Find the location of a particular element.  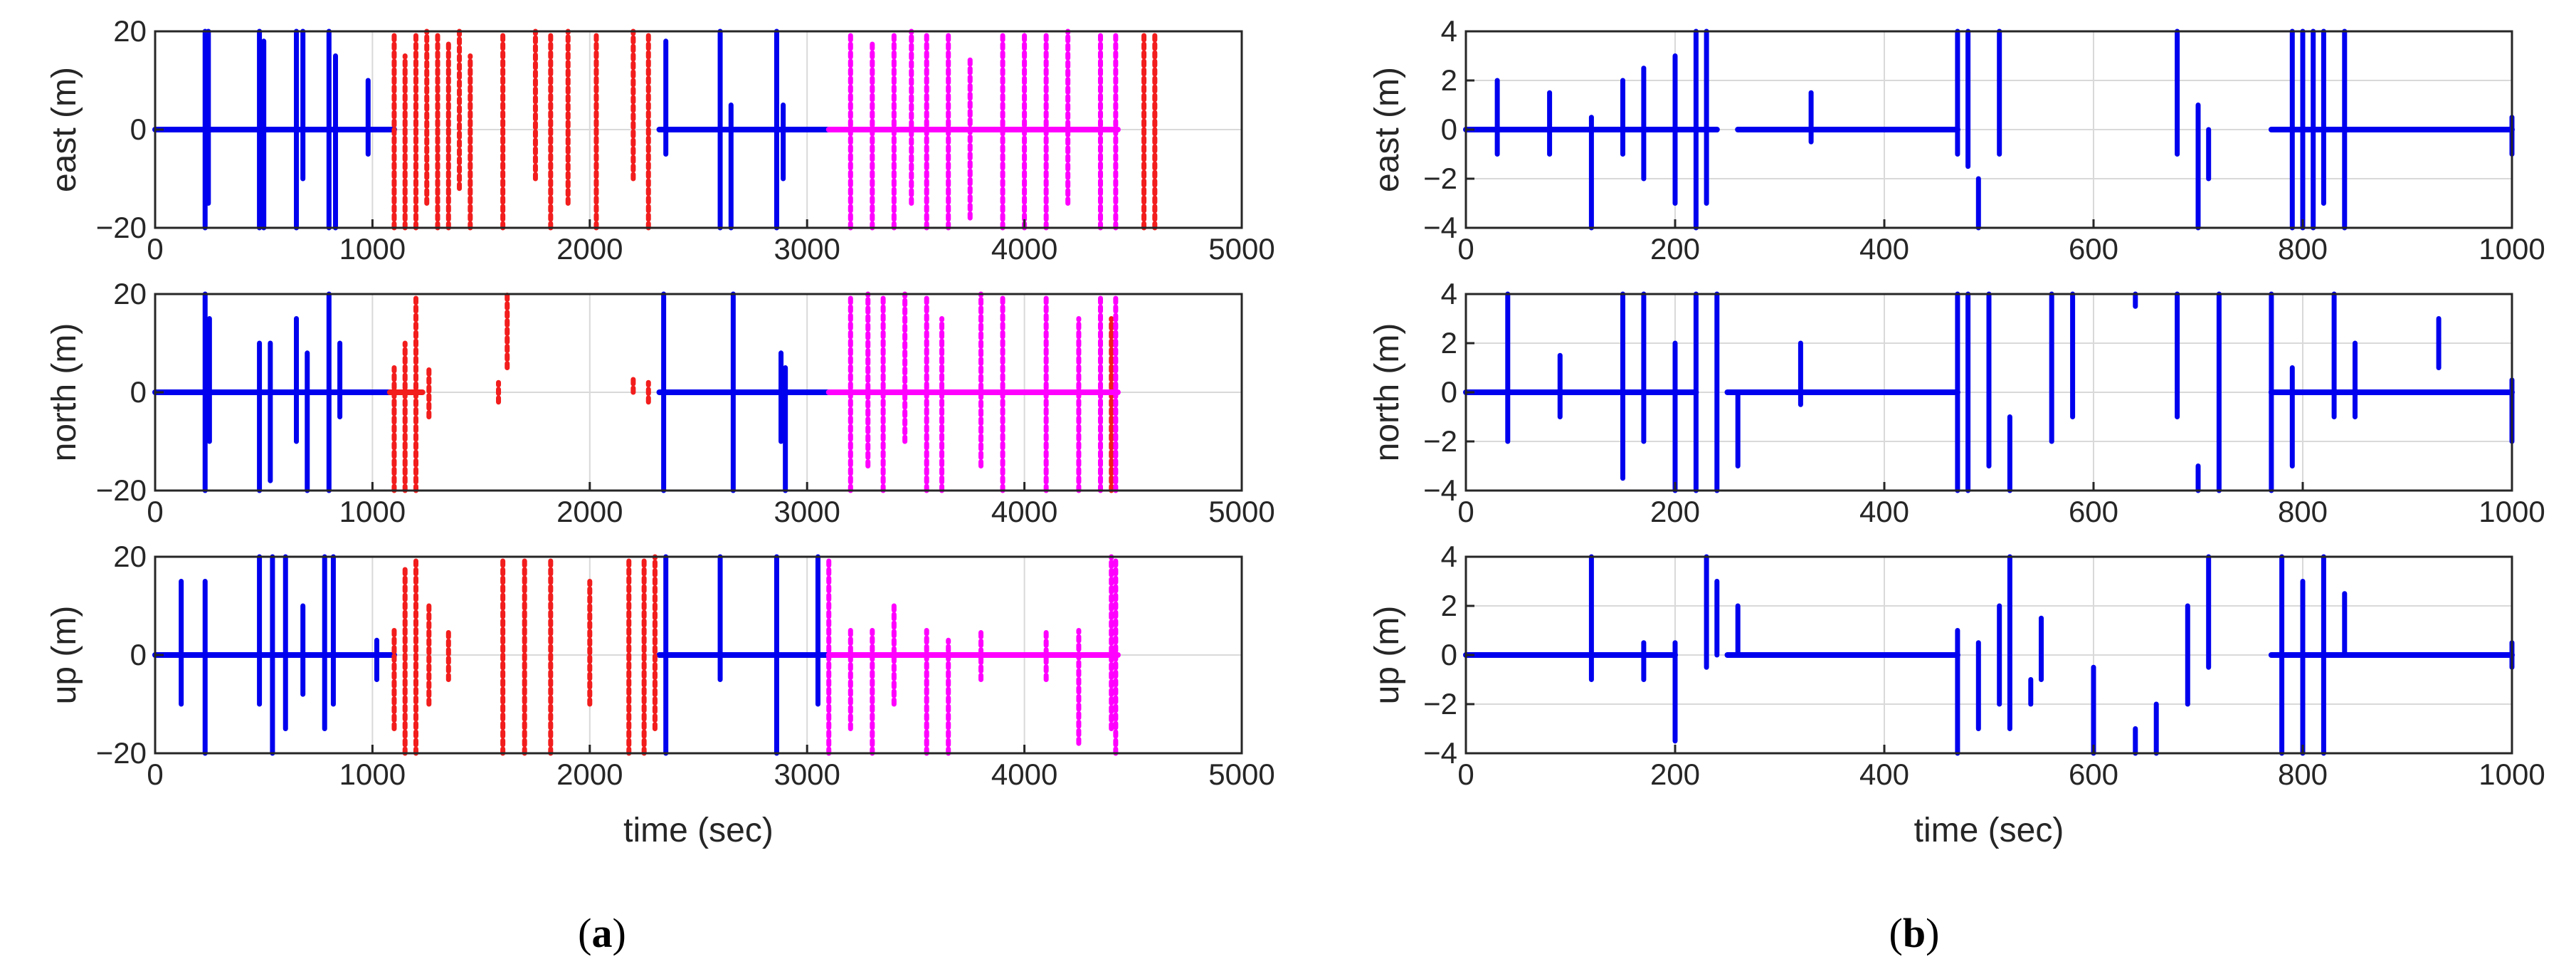

chart-b-east: 0 200 400 600 800 1000 −4 −2 0 2 4 east (m) is located at coordinates (1957, 140).